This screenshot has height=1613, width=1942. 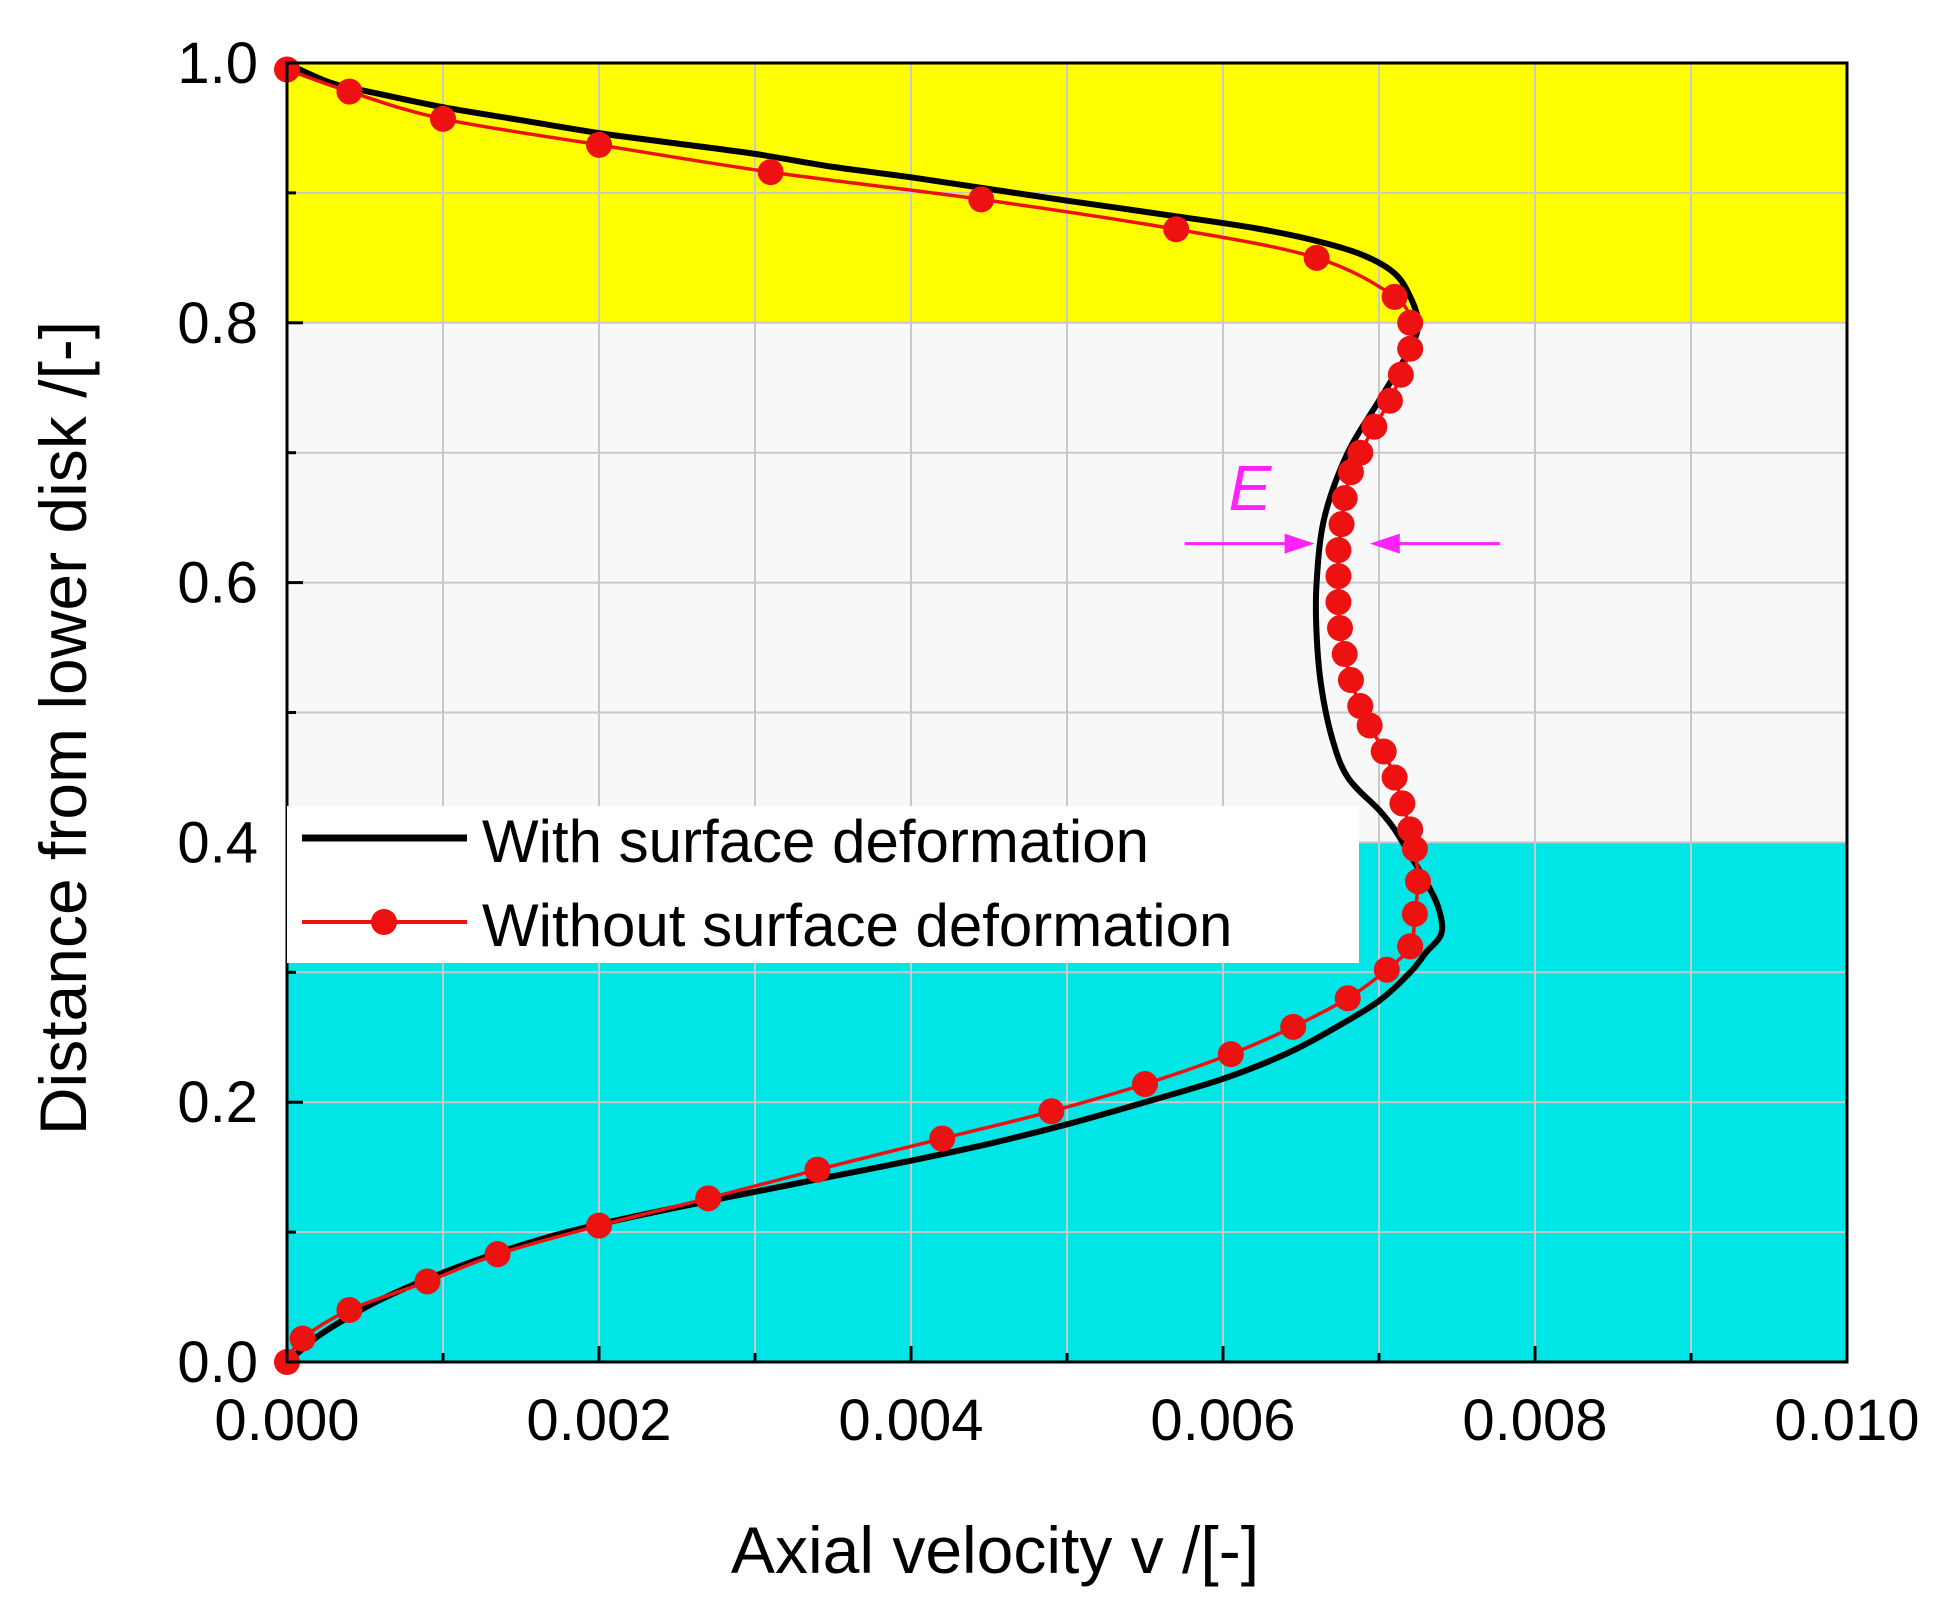 I want to click on legend-box, so click(x=823, y=884).